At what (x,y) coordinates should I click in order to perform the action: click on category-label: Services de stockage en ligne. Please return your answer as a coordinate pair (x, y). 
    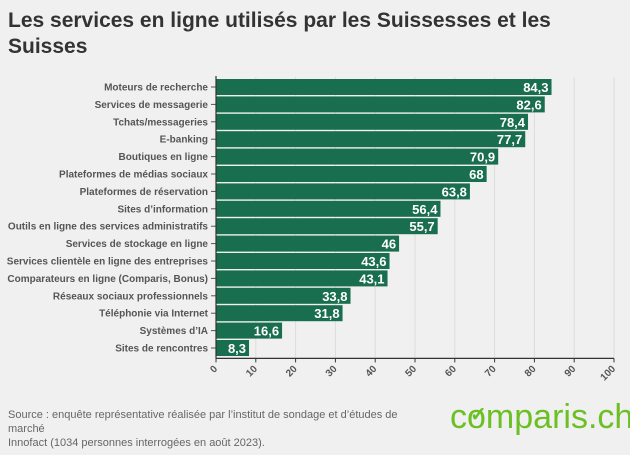
    Looking at the image, I should click on (137, 244).